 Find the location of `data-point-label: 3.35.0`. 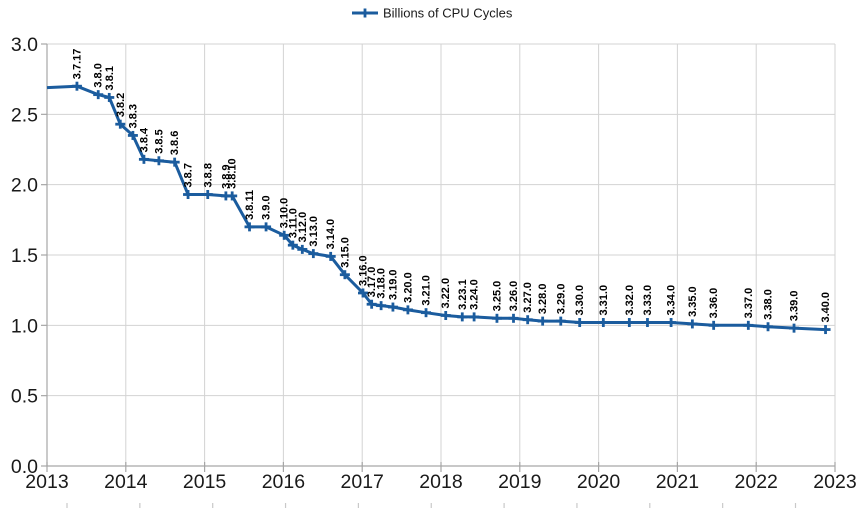

data-point-label: 3.35.0 is located at coordinates (693, 301).